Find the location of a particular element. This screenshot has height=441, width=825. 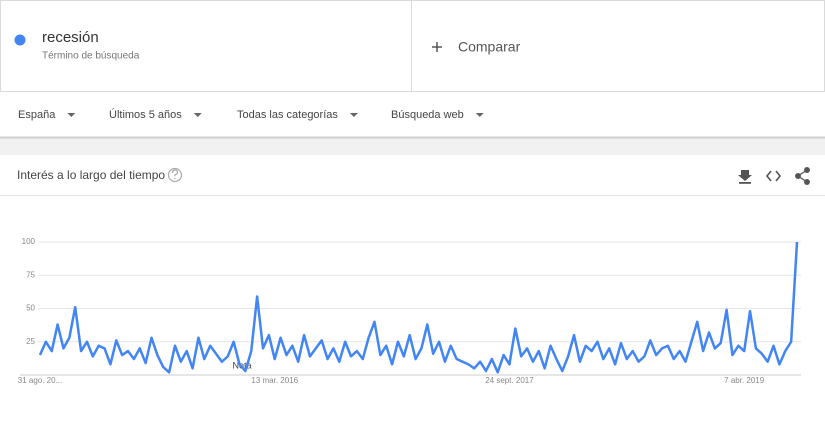

y-tick-label: 50 is located at coordinates (30, 308).